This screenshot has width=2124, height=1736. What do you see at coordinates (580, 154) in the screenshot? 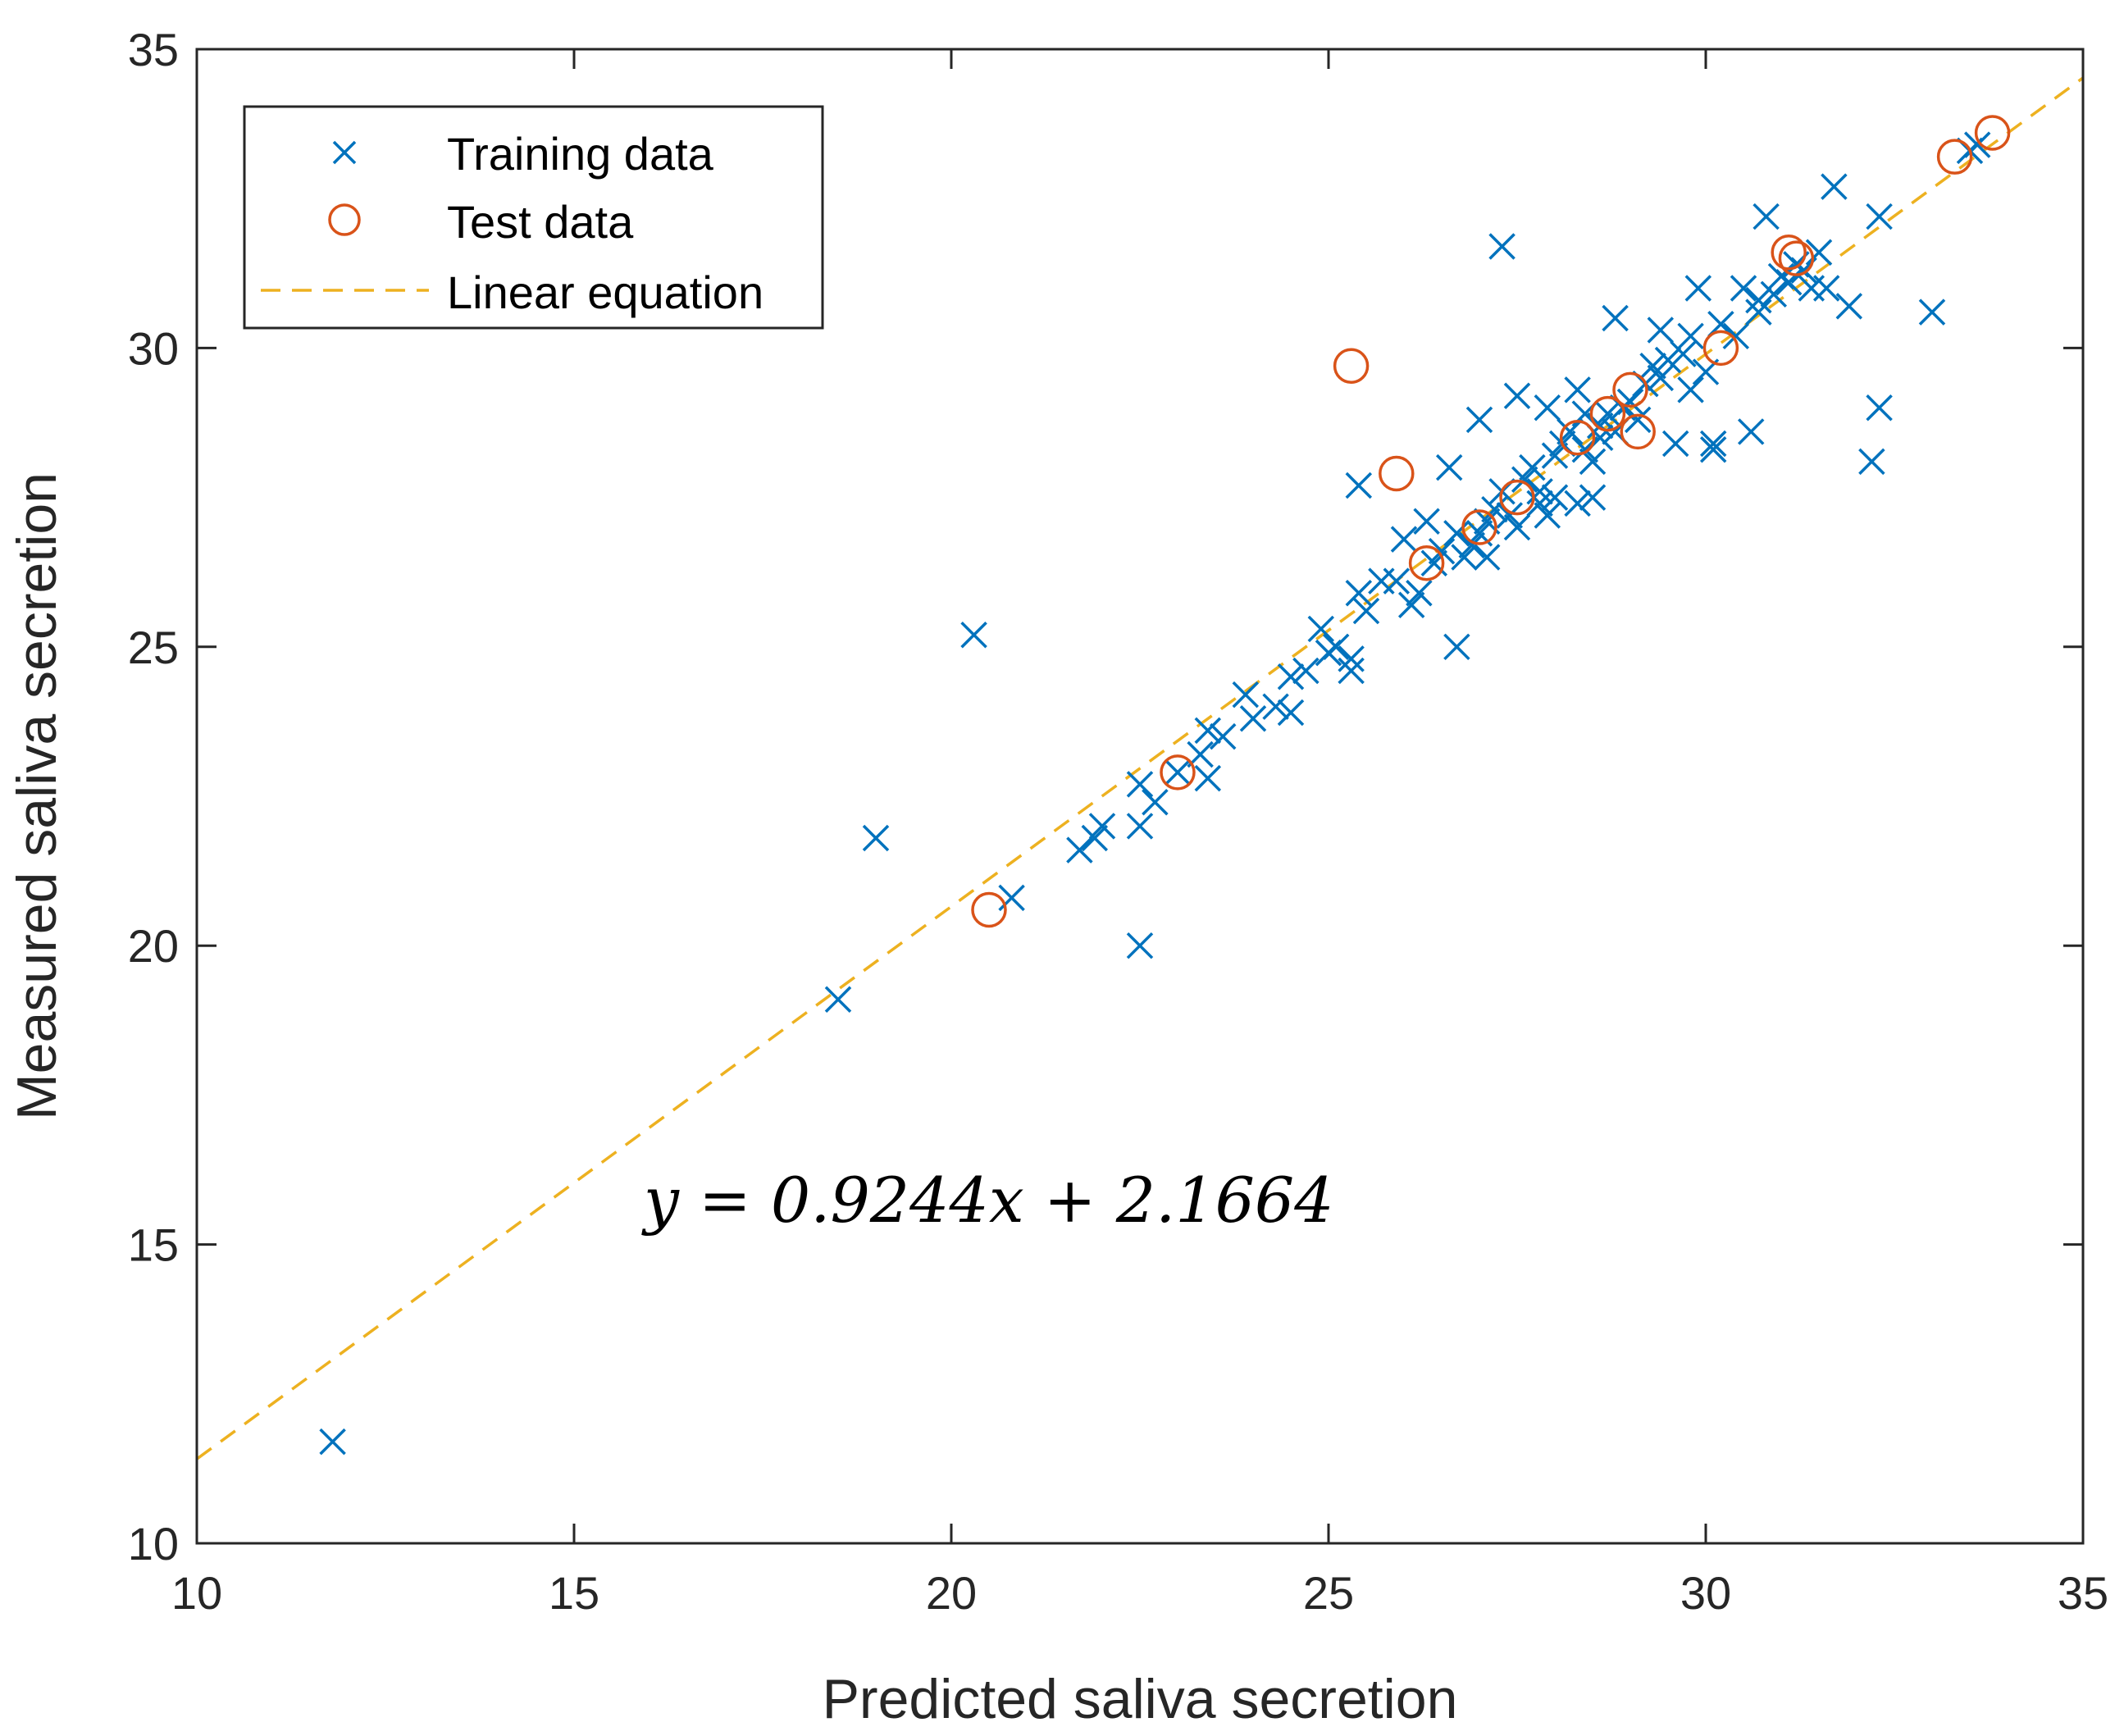
I see `legend-training-label: Training data` at bounding box center [580, 154].